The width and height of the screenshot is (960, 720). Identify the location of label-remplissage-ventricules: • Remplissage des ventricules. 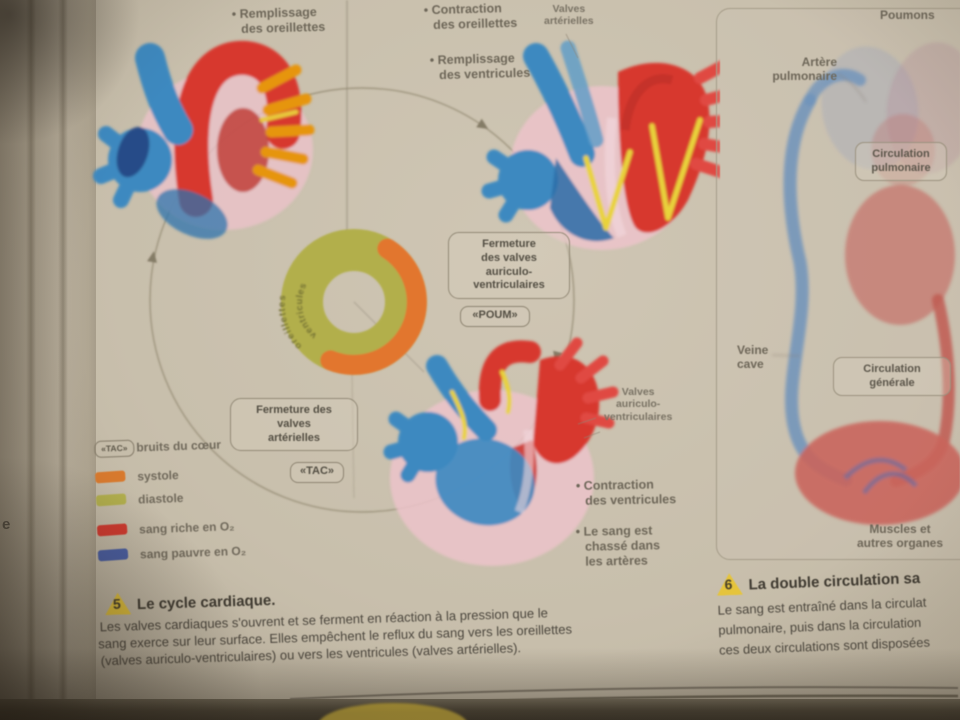
(480, 66).